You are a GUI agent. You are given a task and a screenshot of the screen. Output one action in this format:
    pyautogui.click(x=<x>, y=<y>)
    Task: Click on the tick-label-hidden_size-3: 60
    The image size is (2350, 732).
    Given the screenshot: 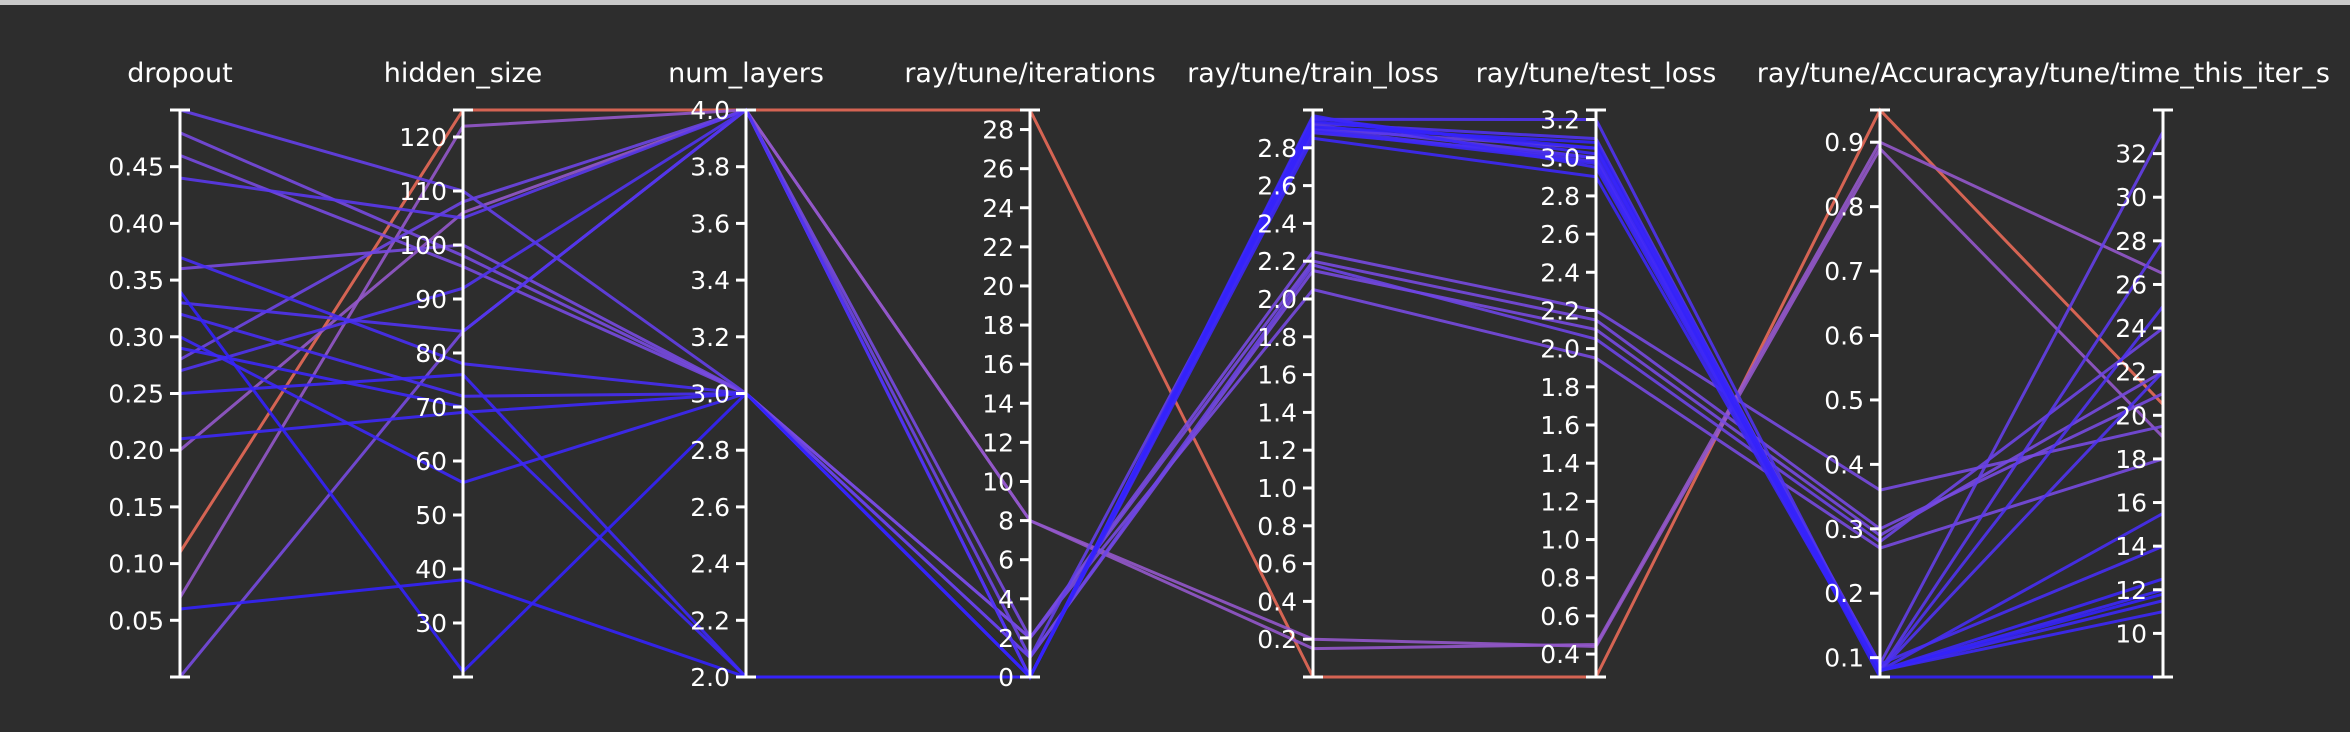 What is the action you would take?
    pyautogui.click(x=431, y=461)
    